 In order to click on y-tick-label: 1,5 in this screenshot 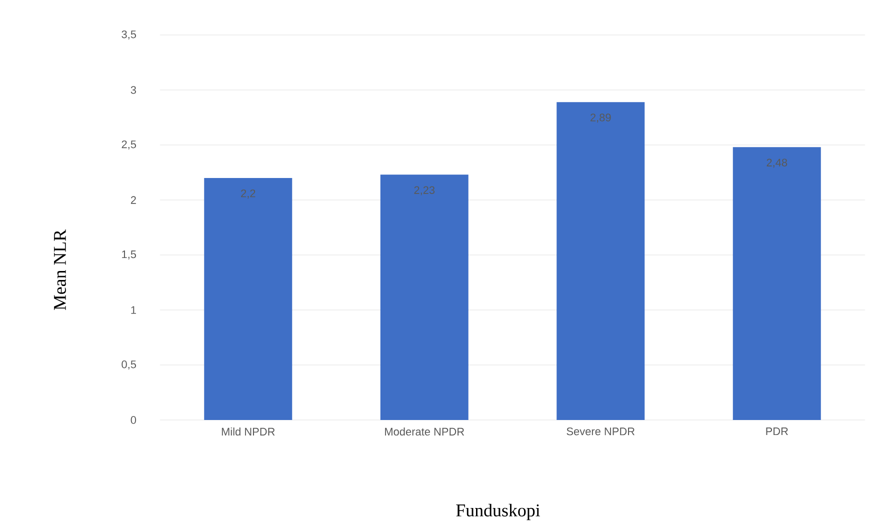, I will do `click(129, 255)`.